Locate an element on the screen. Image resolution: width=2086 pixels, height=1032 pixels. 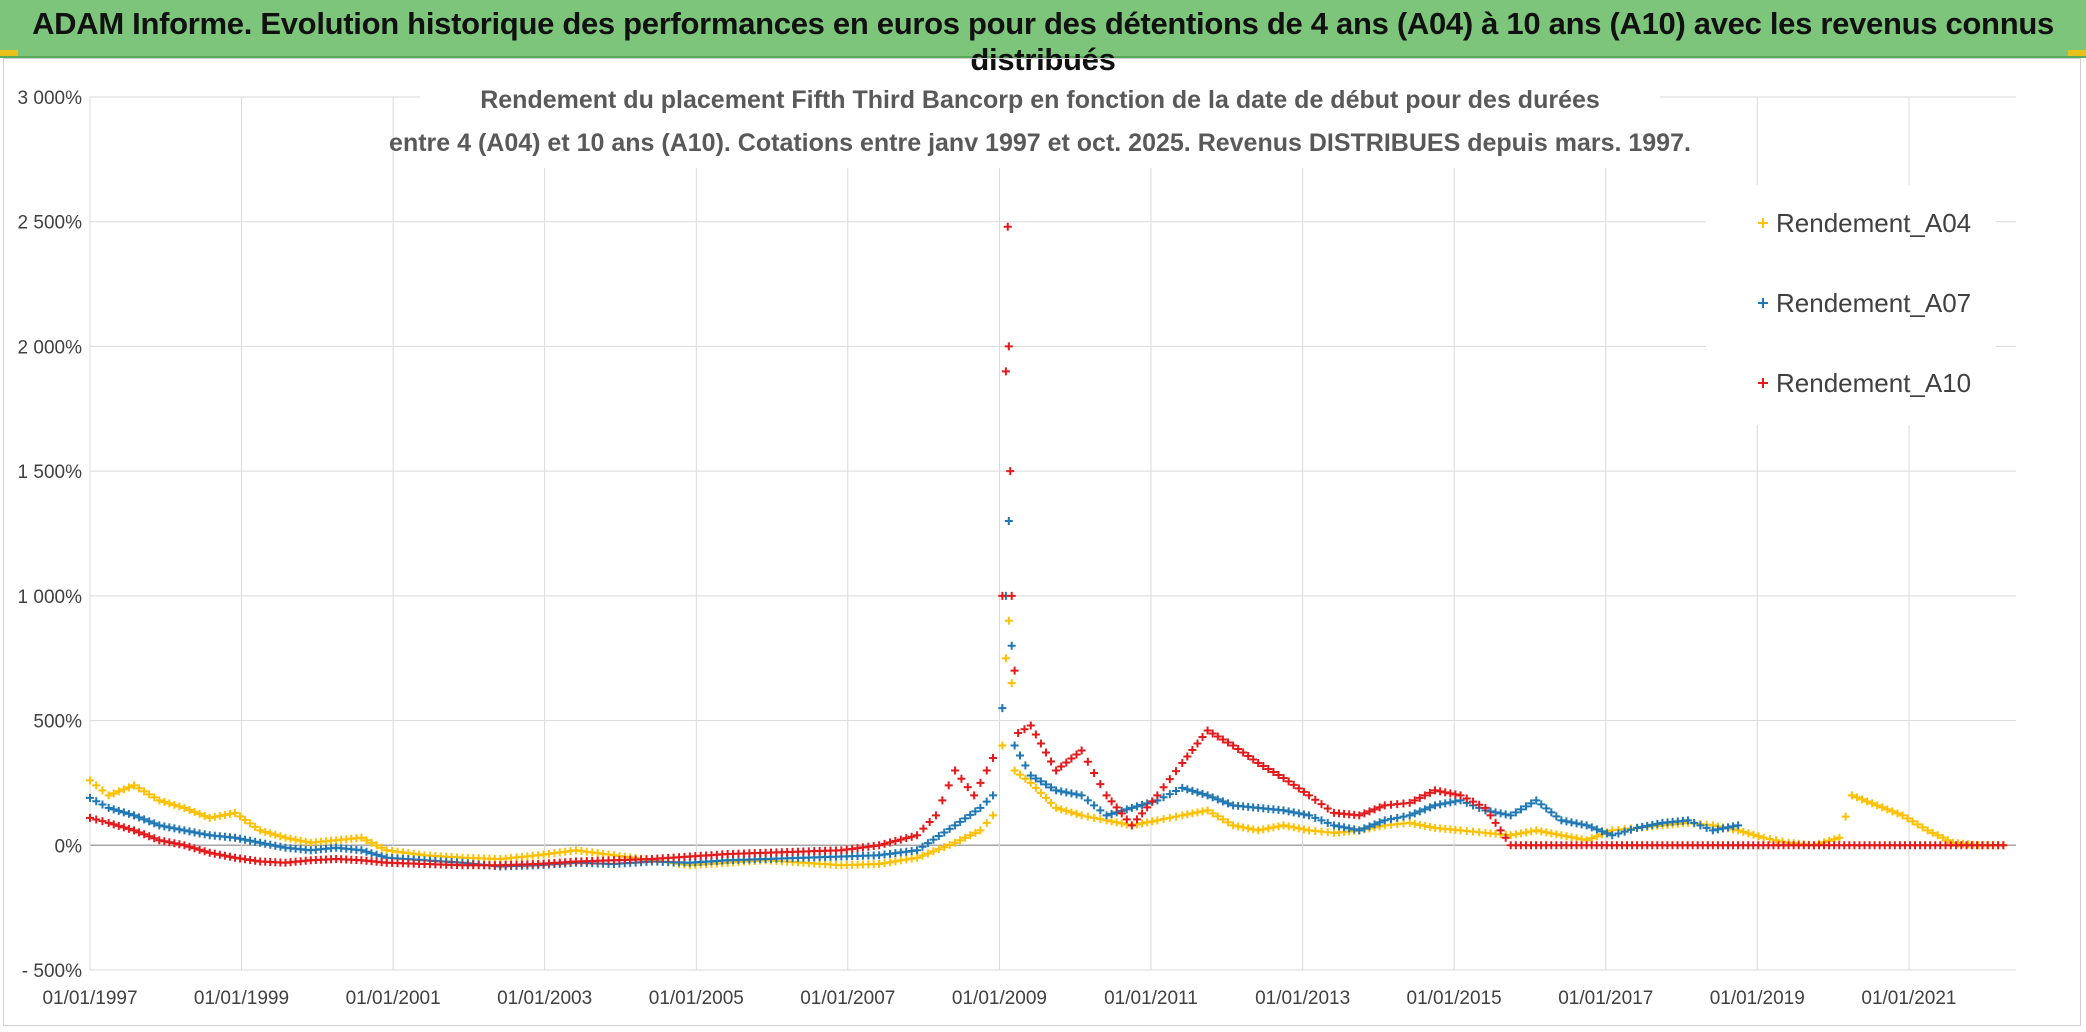
y-tick-label: 500% is located at coordinates (57, 722).